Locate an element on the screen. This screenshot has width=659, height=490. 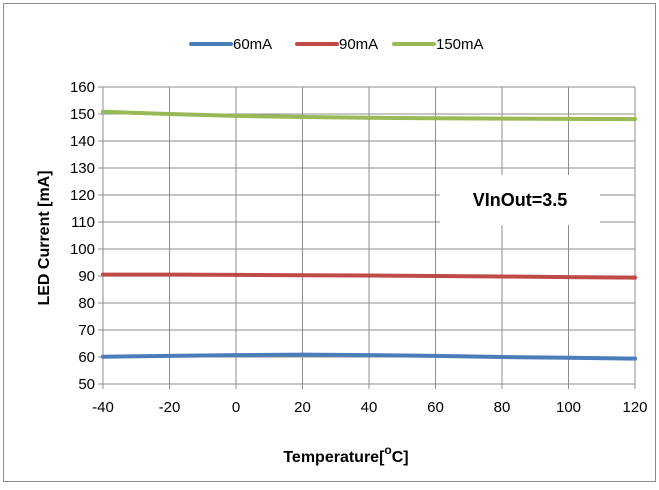
y-tick-label: 80 is located at coordinates (86, 303).